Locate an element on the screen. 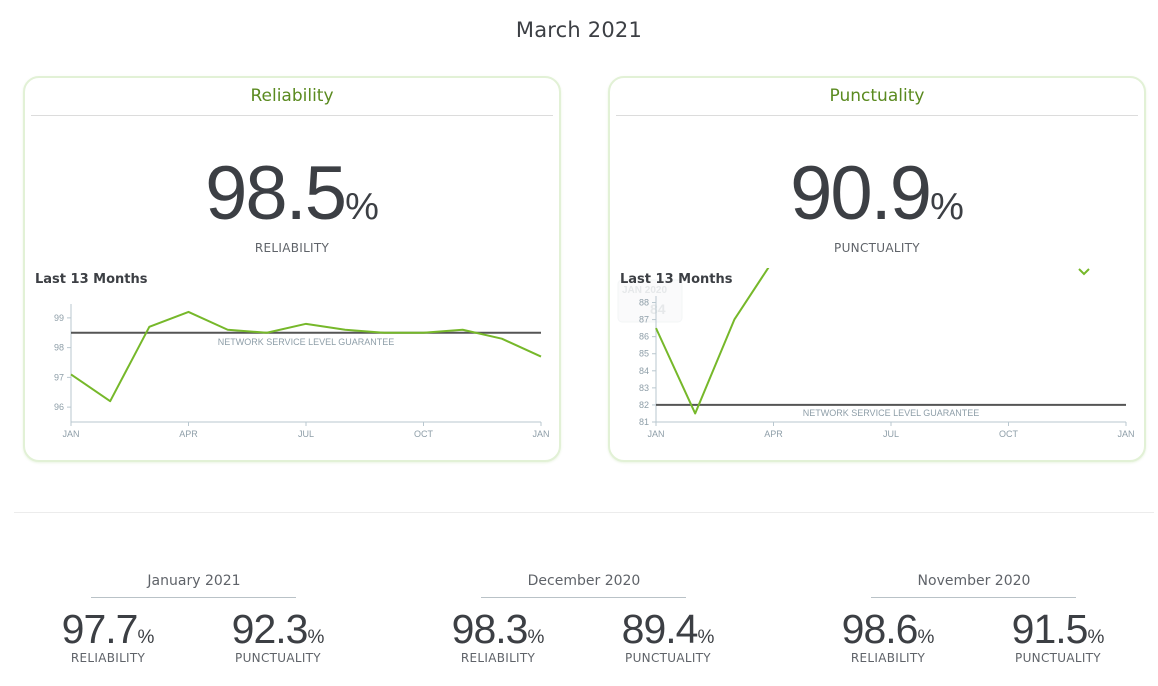 The width and height of the screenshot is (1158, 686). tooltip-value: 84 is located at coordinates (658, 309).